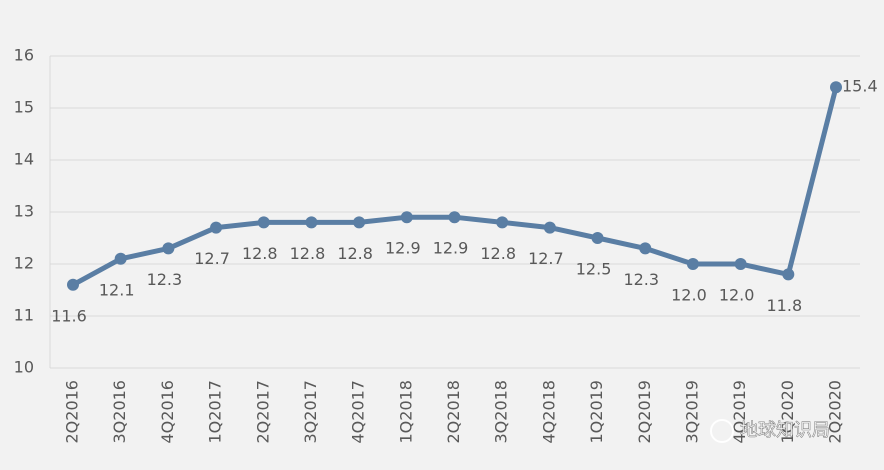 The width and height of the screenshot is (884, 470). Describe the element at coordinates (72, 412) in the screenshot. I see `x-tick-label: 2Q2016` at that location.